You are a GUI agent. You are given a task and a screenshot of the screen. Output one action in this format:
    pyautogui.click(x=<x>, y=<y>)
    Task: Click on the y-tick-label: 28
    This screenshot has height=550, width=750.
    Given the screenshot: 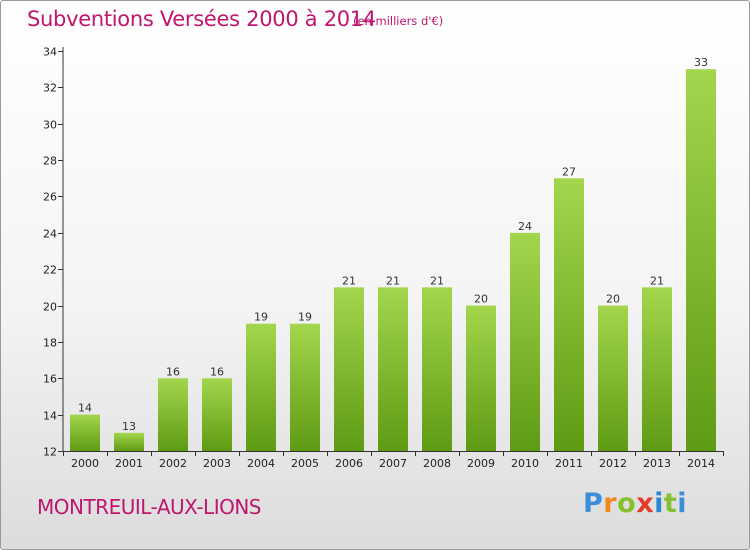 What is the action you would take?
    pyautogui.click(x=50, y=161)
    